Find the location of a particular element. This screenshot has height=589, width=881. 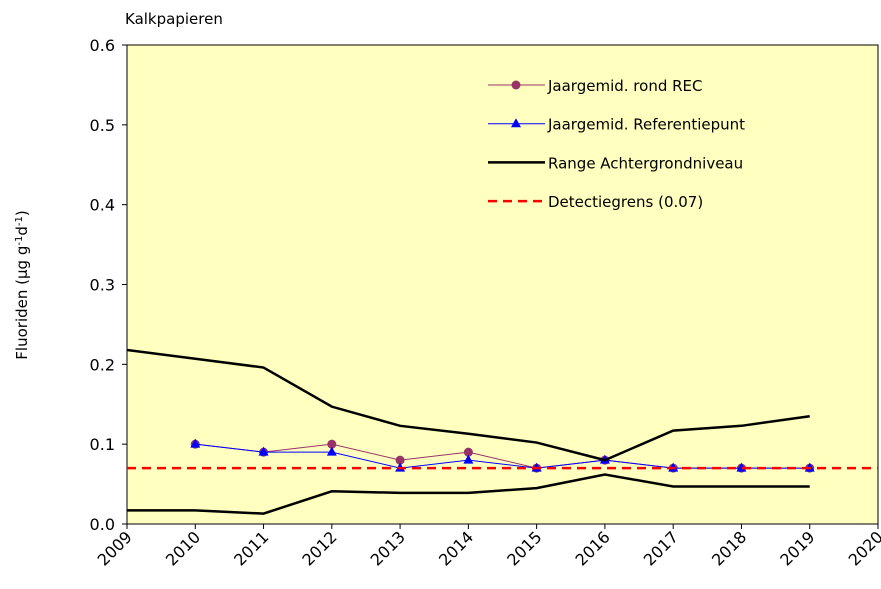

y-tick-label: 0.3 is located at coordinates (102, 285).